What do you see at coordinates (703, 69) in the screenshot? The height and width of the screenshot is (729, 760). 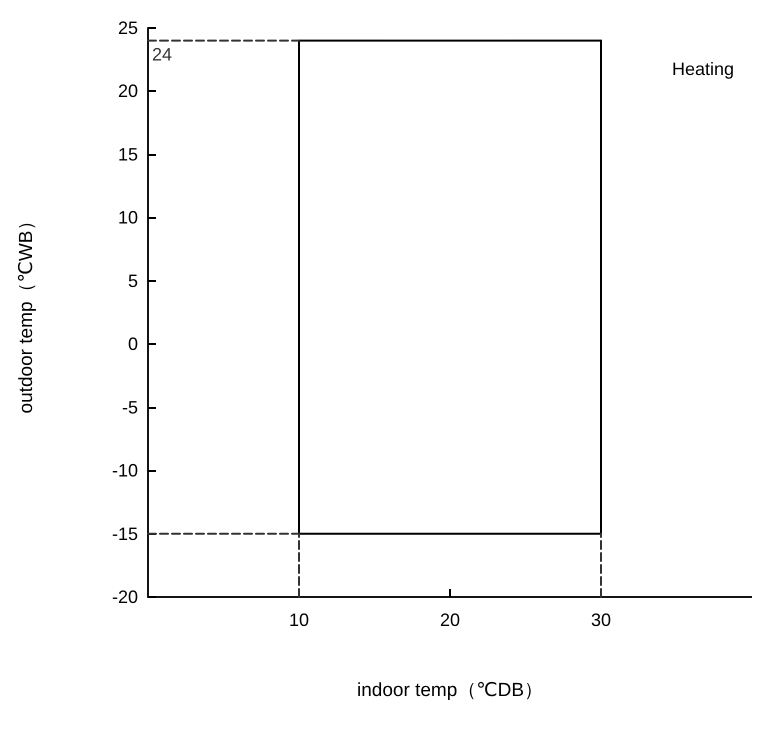 I see `annotation: Heating` at bounding box center [703, 69].